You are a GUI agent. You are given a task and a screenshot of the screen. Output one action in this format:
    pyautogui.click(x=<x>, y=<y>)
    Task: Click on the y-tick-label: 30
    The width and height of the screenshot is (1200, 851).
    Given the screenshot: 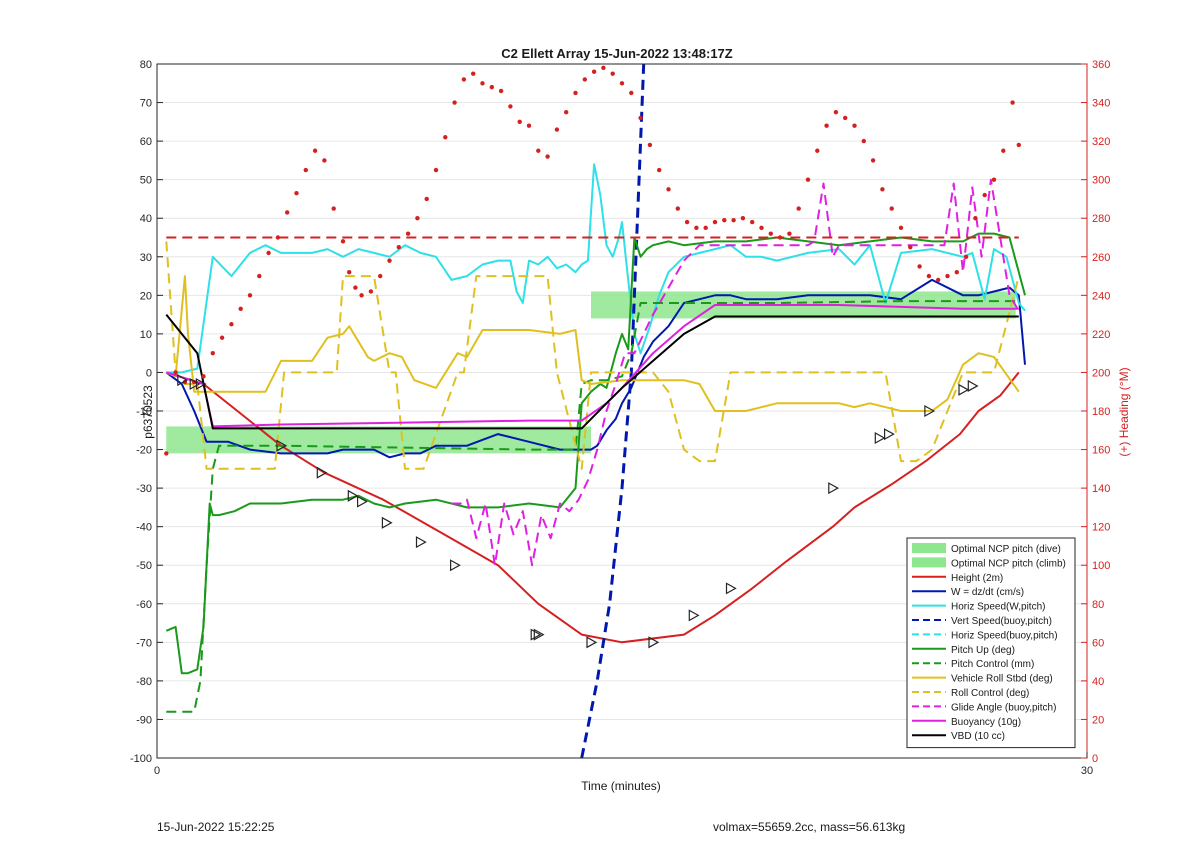 What is the action you would take?
    pyautogui.click(x=146, y=258)
    